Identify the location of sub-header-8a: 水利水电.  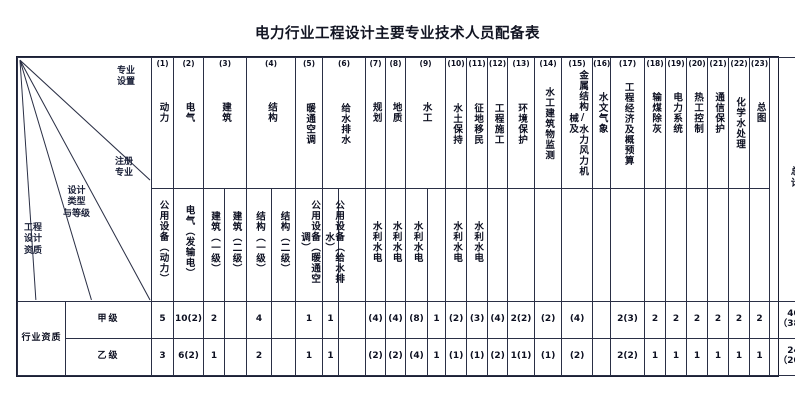
(396, 245).